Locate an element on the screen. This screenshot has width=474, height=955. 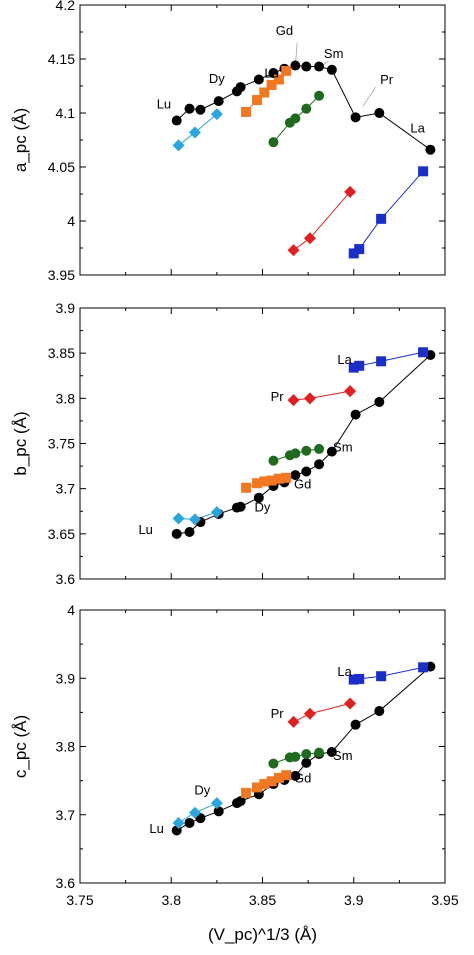
x-axis-label: (V_pc)^1/3 (Å) is located at coordinates (262, 934).